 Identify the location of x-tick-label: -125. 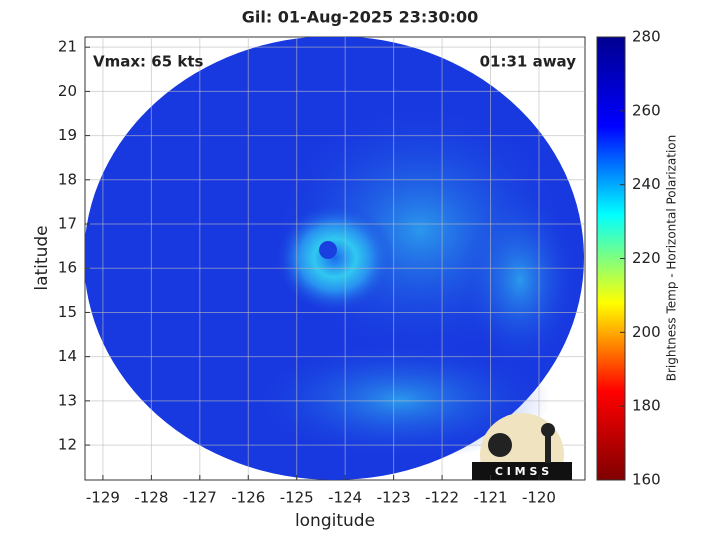
(297, 498).